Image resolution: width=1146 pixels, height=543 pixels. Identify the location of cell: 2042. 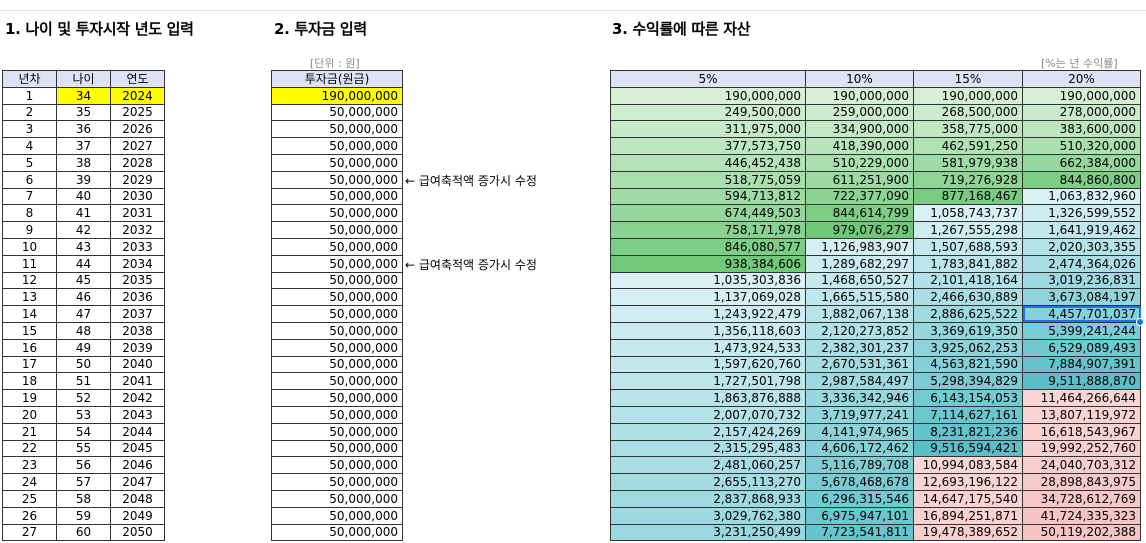
(137, 398).